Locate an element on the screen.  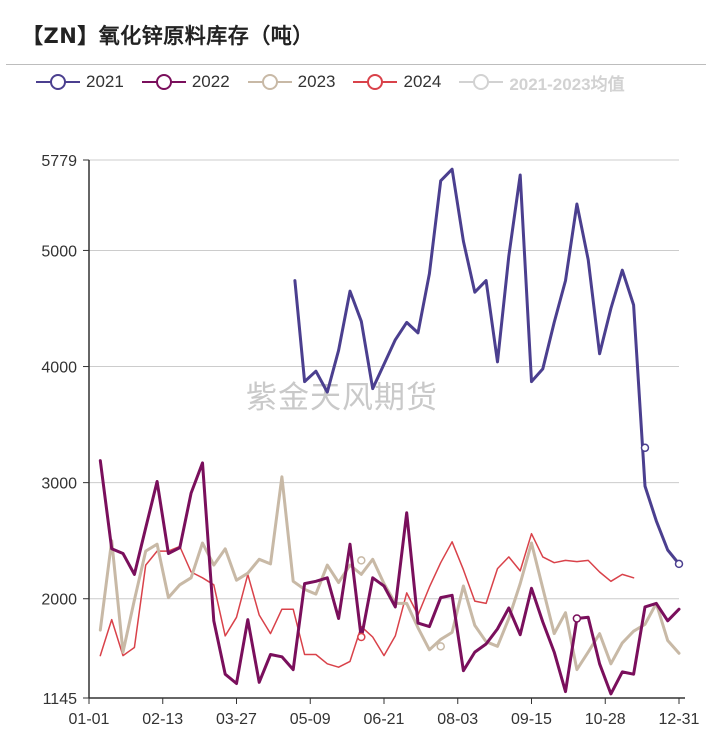
legend-label: 2024 is located at coordinates (422, 81).